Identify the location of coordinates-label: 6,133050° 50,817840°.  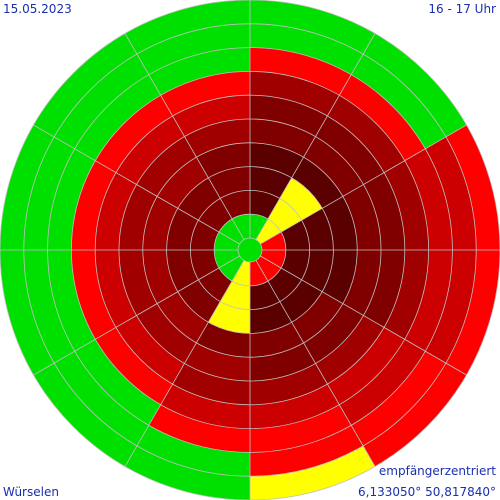
(427, 492).